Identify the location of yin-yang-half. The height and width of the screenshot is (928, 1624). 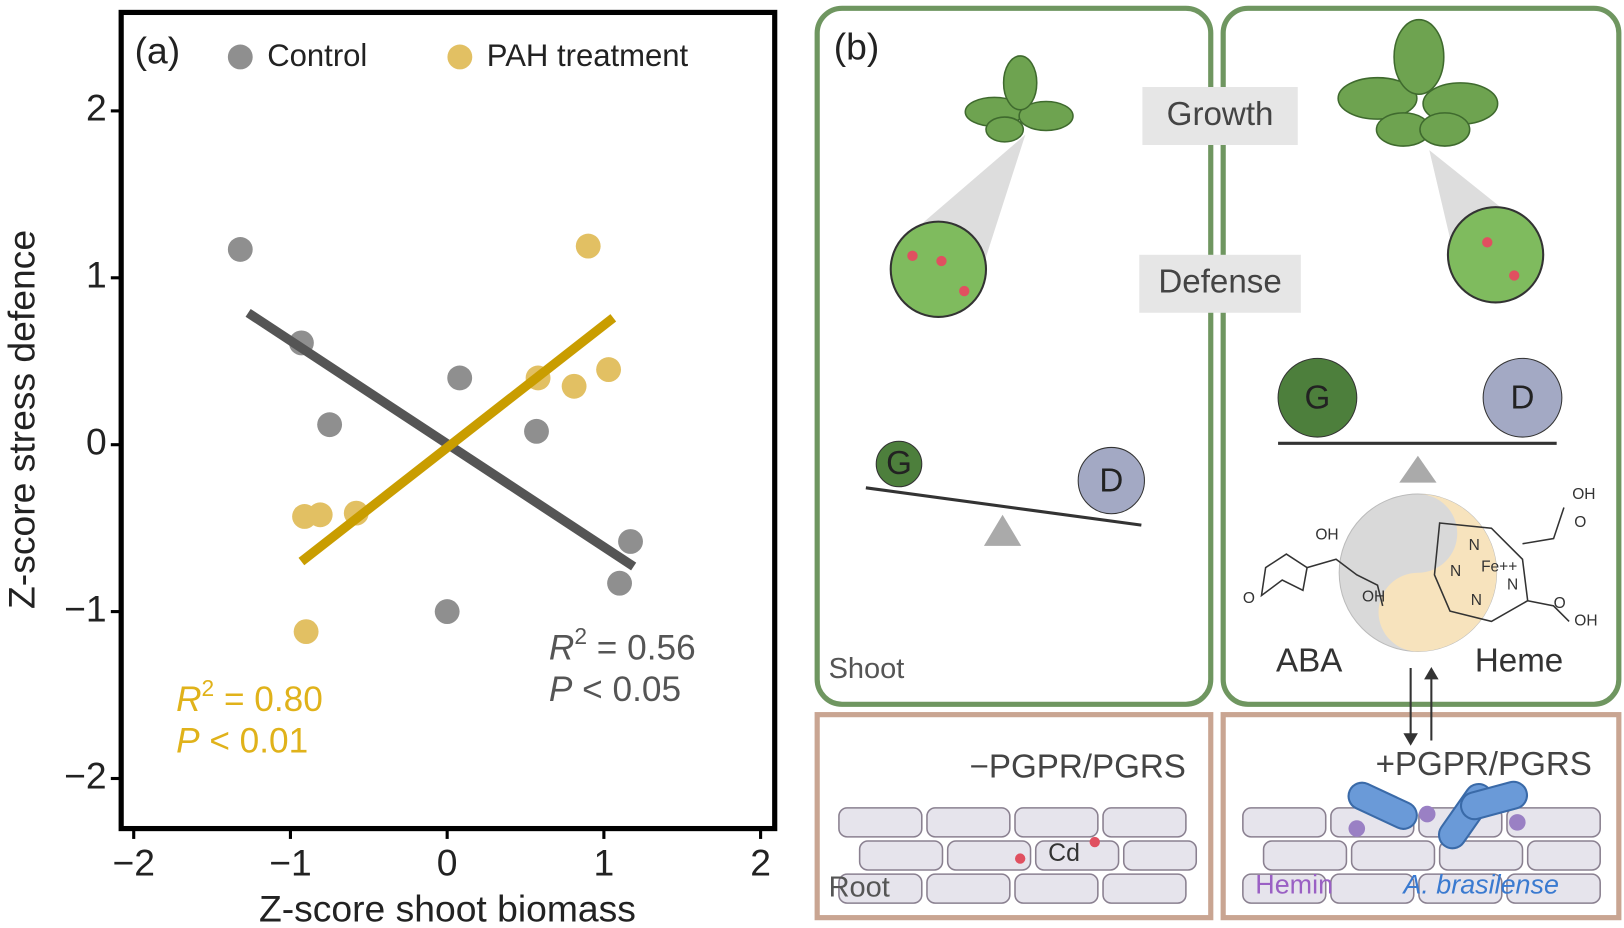
(1437, 573).